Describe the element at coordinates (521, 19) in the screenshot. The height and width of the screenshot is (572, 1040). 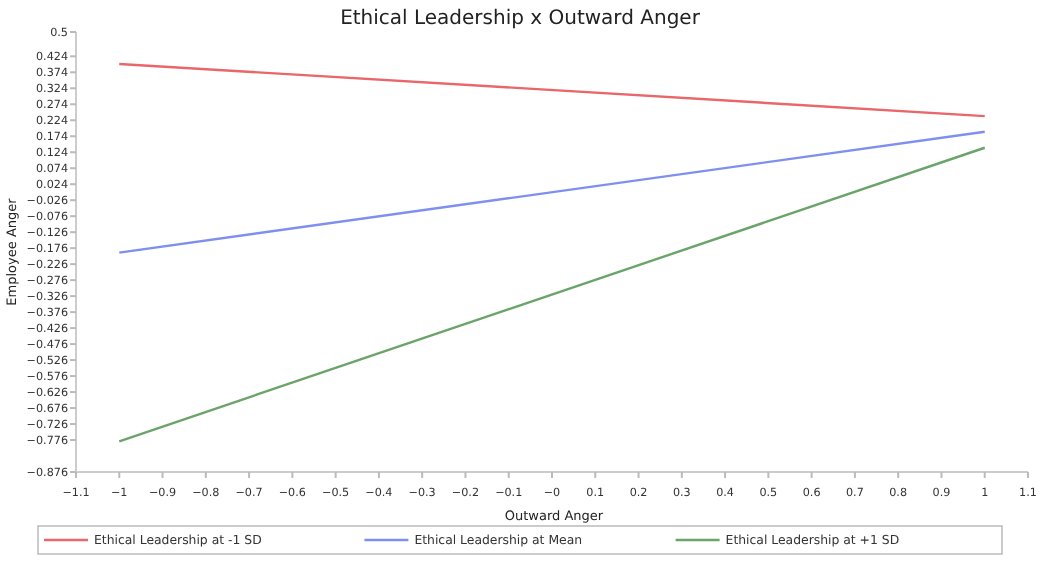
I see `chart-title: Ethical Leadership x Outward Anger` at that location.